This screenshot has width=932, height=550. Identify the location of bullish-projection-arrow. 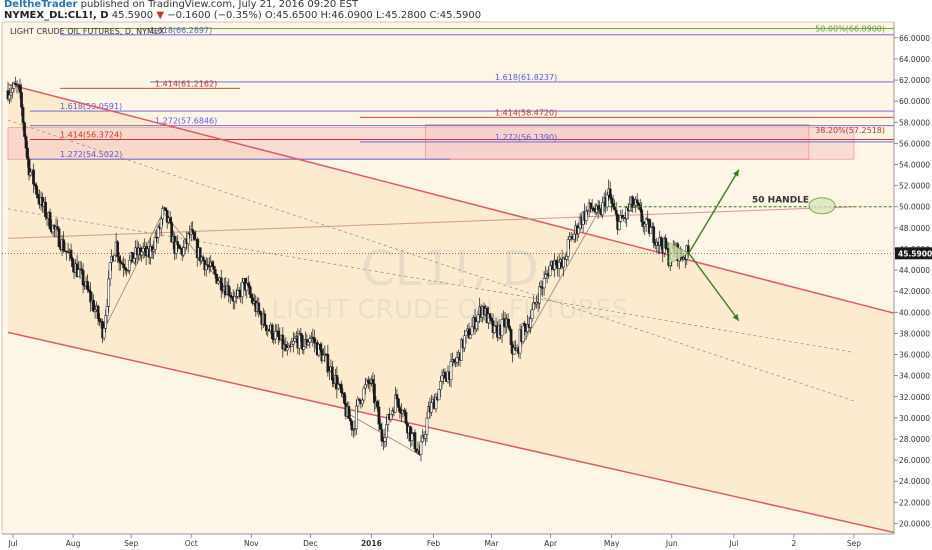
(714, 211).